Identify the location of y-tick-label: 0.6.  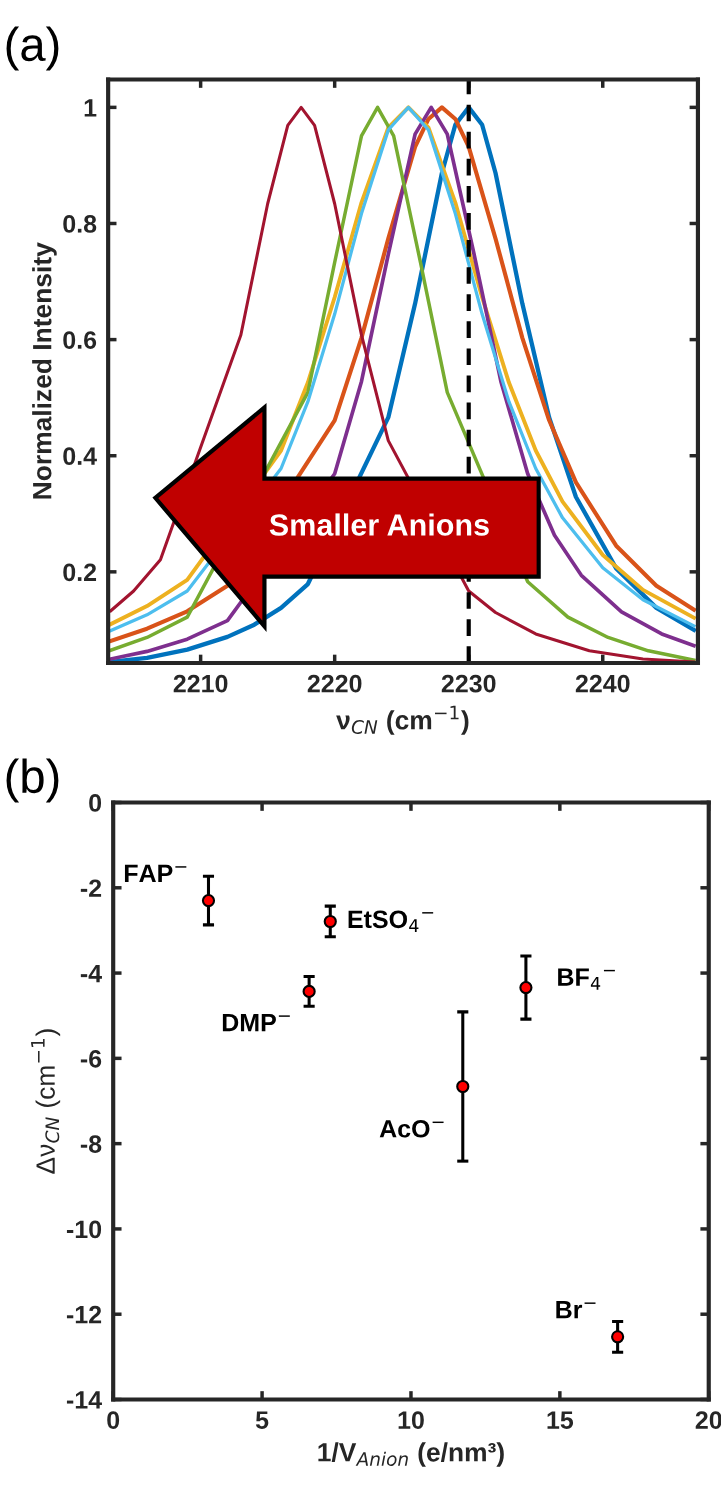
(80, 340).